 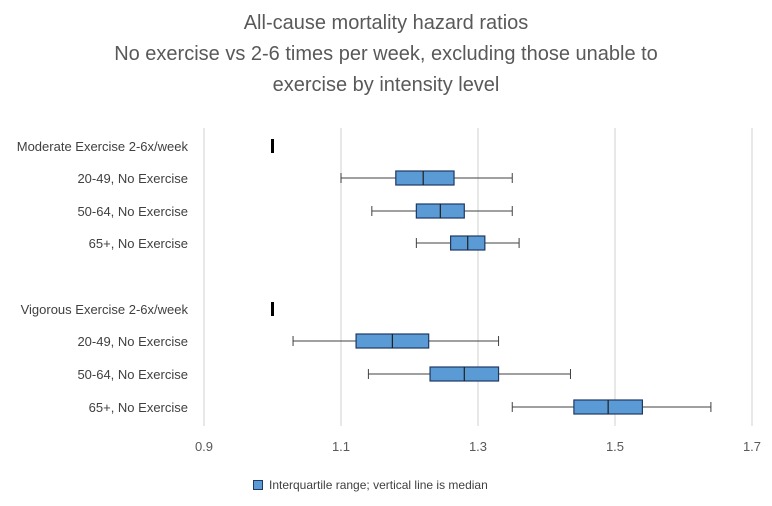 I want to click on x-tick-label: 0.9, so click(x=204, y=446).